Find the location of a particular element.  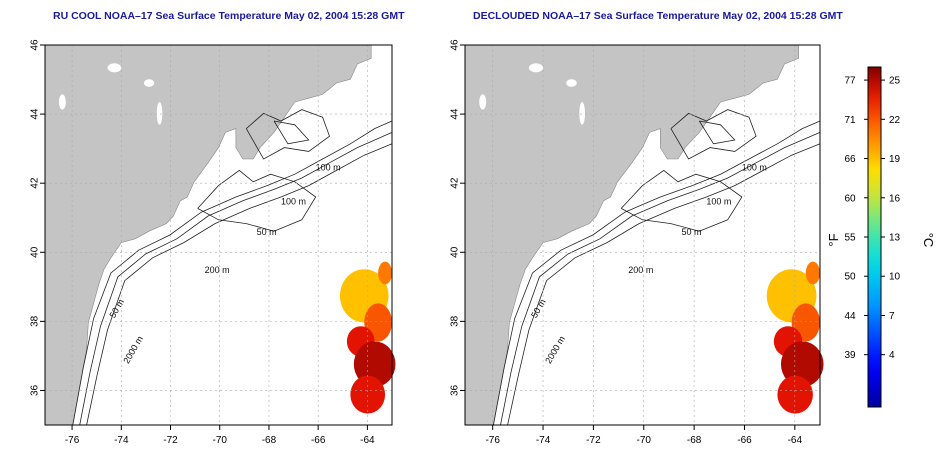

right-map-x-tick-label: -68 is located at coordinates (694, 440).